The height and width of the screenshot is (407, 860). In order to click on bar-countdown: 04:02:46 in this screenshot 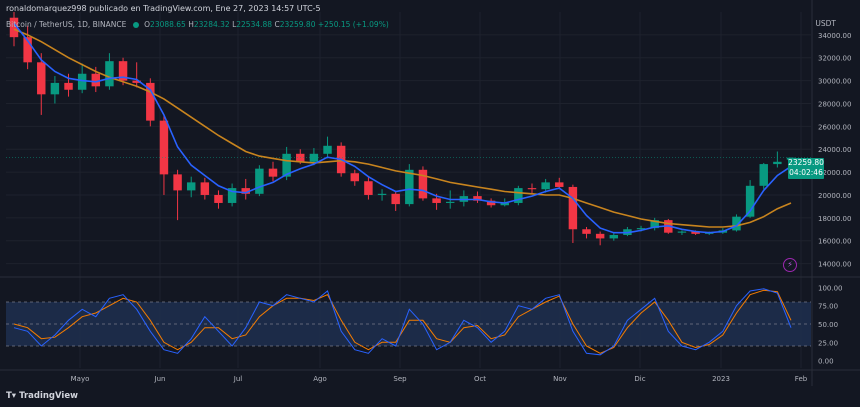, I will do `click(806, 172)`.